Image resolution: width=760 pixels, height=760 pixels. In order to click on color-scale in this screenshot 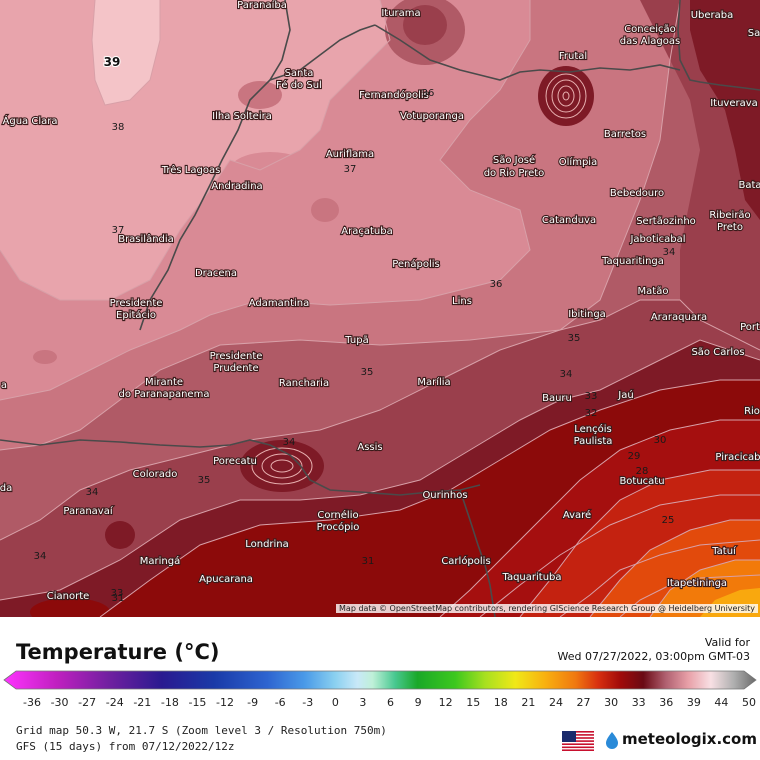, I will do `click(380, 683)`.